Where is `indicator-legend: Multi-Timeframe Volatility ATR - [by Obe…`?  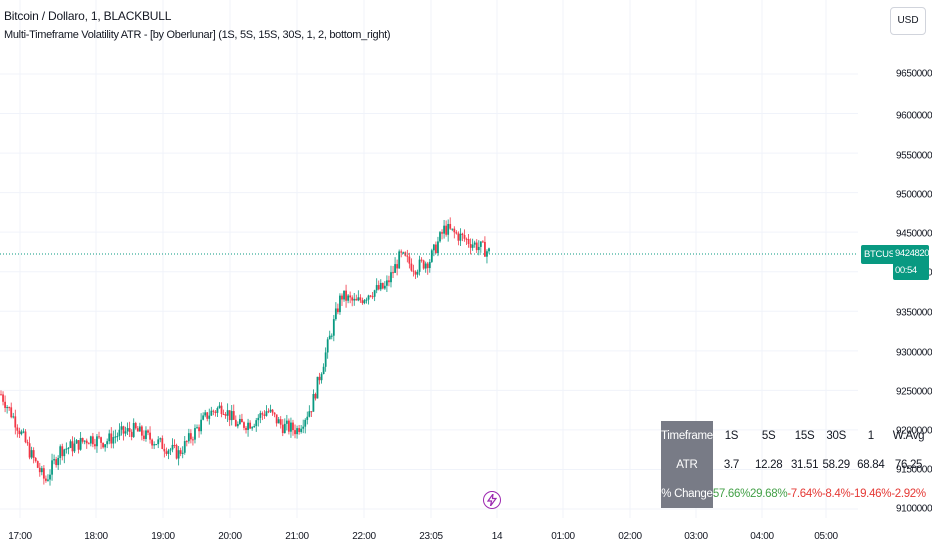
indicator-legend: Multi-Timeframe Volatility ATR - [by Obe… is located at coordinates (197, 35).